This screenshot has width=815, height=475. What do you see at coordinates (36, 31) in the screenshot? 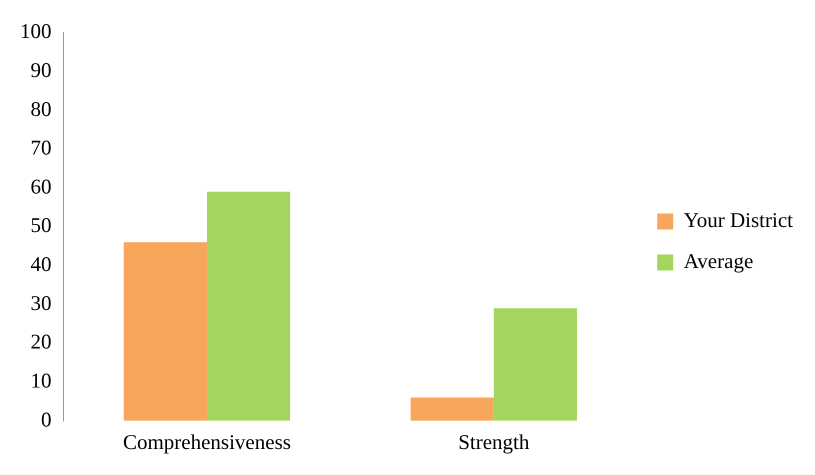
I see `y-tick-label: 100` at bounding box center [36, 31].